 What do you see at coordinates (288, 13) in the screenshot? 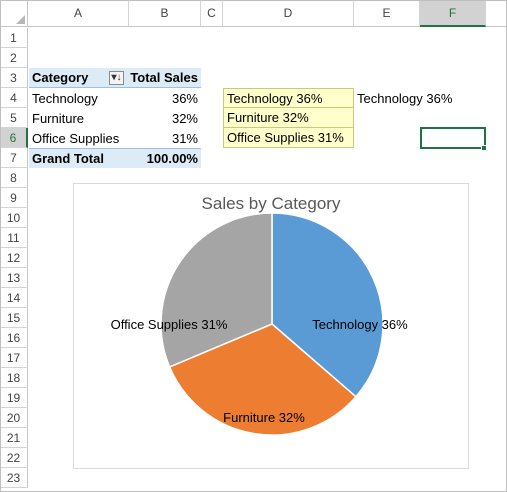
I see `column-header-d: D` at bounding box center [288, 13].